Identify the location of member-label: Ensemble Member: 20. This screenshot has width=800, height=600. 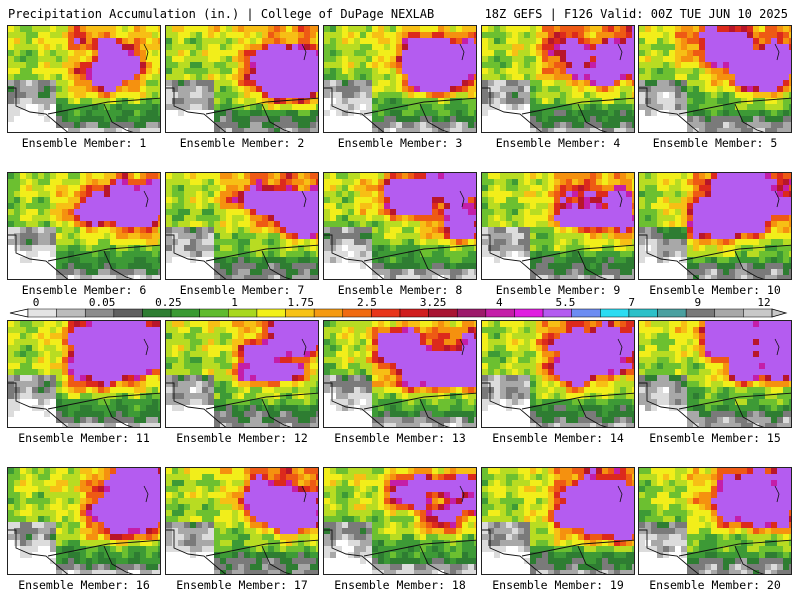
(715, 585).